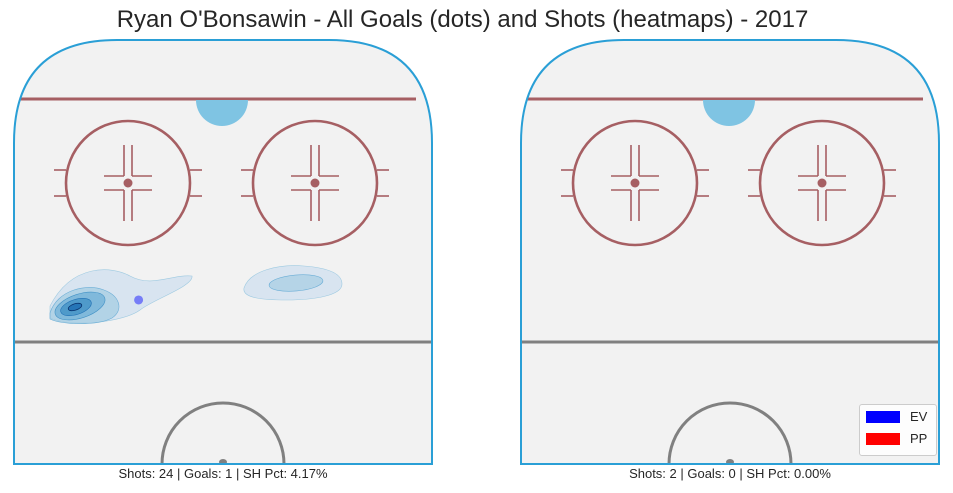 The height and width of the screenshot is (493, 953). I want to click on caption-right: Shots: 2 | Goals: 0 | SH Pct: 0.00%, so click(730, 473).